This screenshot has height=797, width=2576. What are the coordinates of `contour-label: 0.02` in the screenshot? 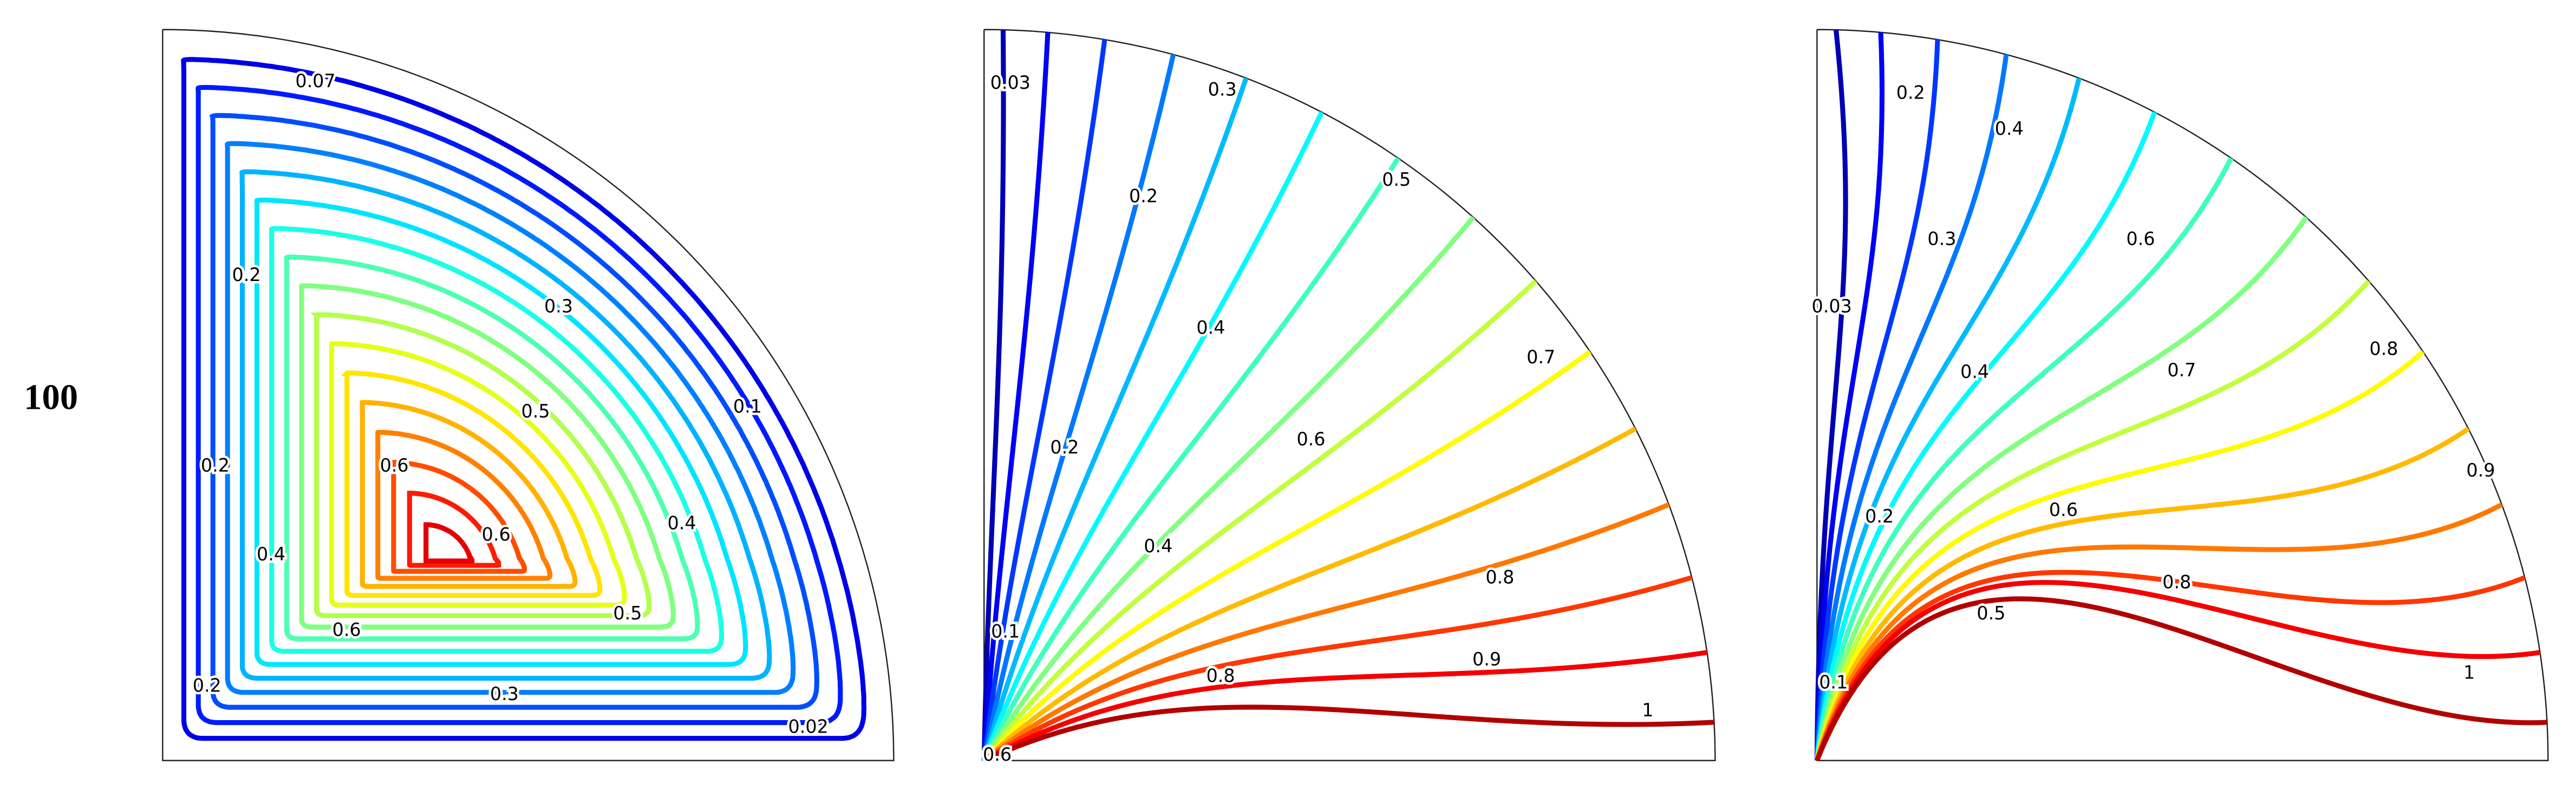 It's located at (808, 726).